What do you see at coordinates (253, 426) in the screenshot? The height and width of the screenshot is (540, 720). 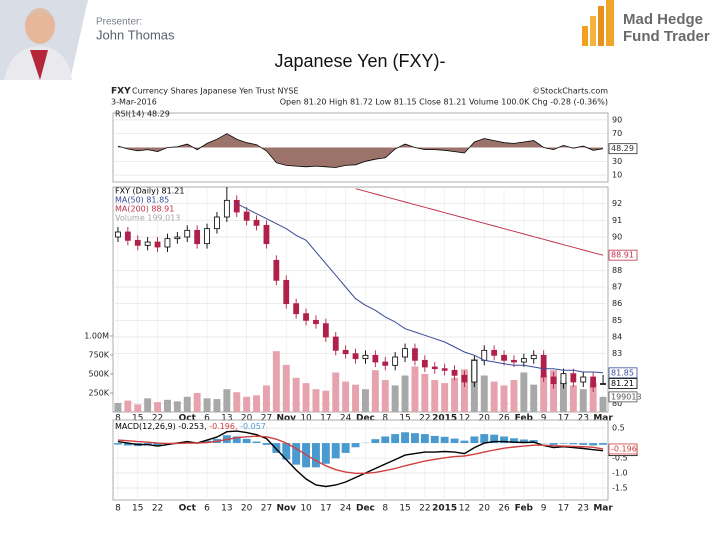 I see `legend-entry: -0.057` at bounding box center [253, 426].